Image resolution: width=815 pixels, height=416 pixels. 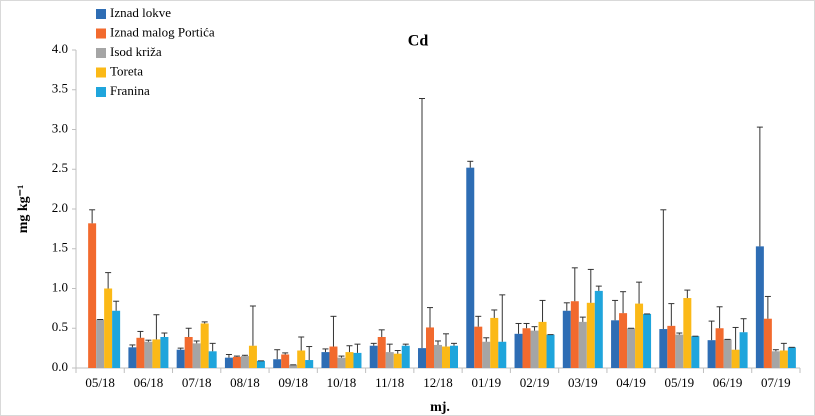 What do you see at coordinates (486, 382) in the screenshot?
I see `x-tick-label: 01/19` at bounding box center [486, 382].